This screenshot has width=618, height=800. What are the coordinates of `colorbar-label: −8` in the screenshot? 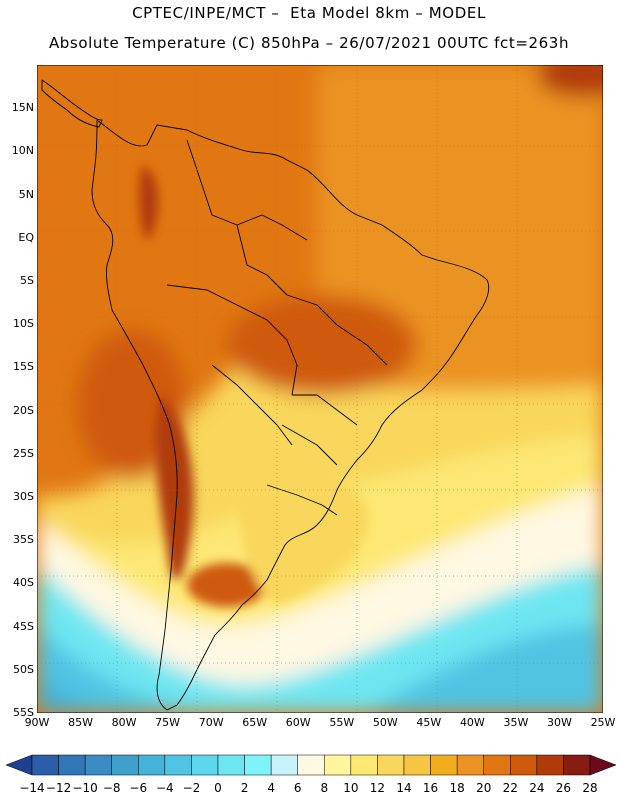 It's located at (111, 788).